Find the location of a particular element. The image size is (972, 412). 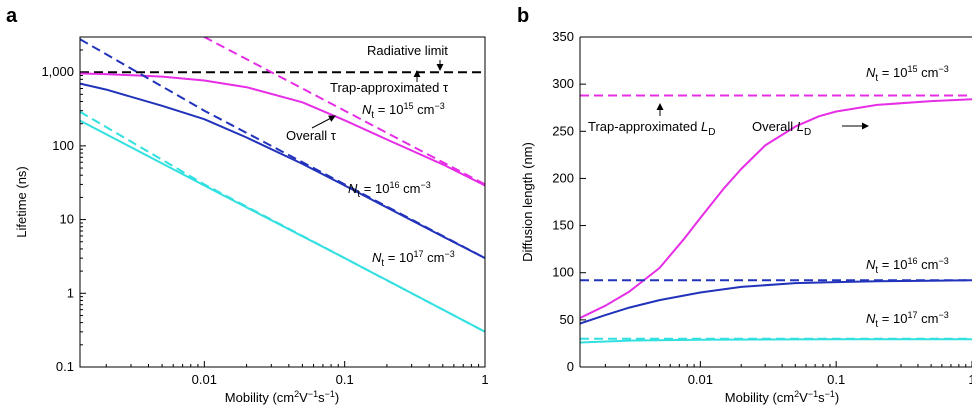

series-d17 is located at coordinates (776, 341).